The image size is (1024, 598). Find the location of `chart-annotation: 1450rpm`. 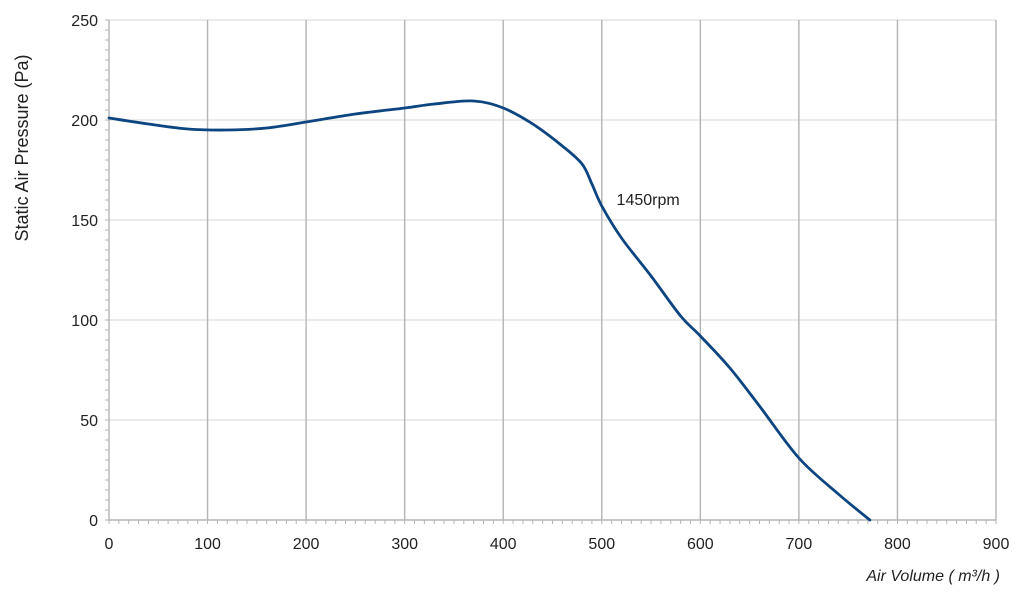

chart-annotation: 1450rpm is located at coordinates (648, 200).